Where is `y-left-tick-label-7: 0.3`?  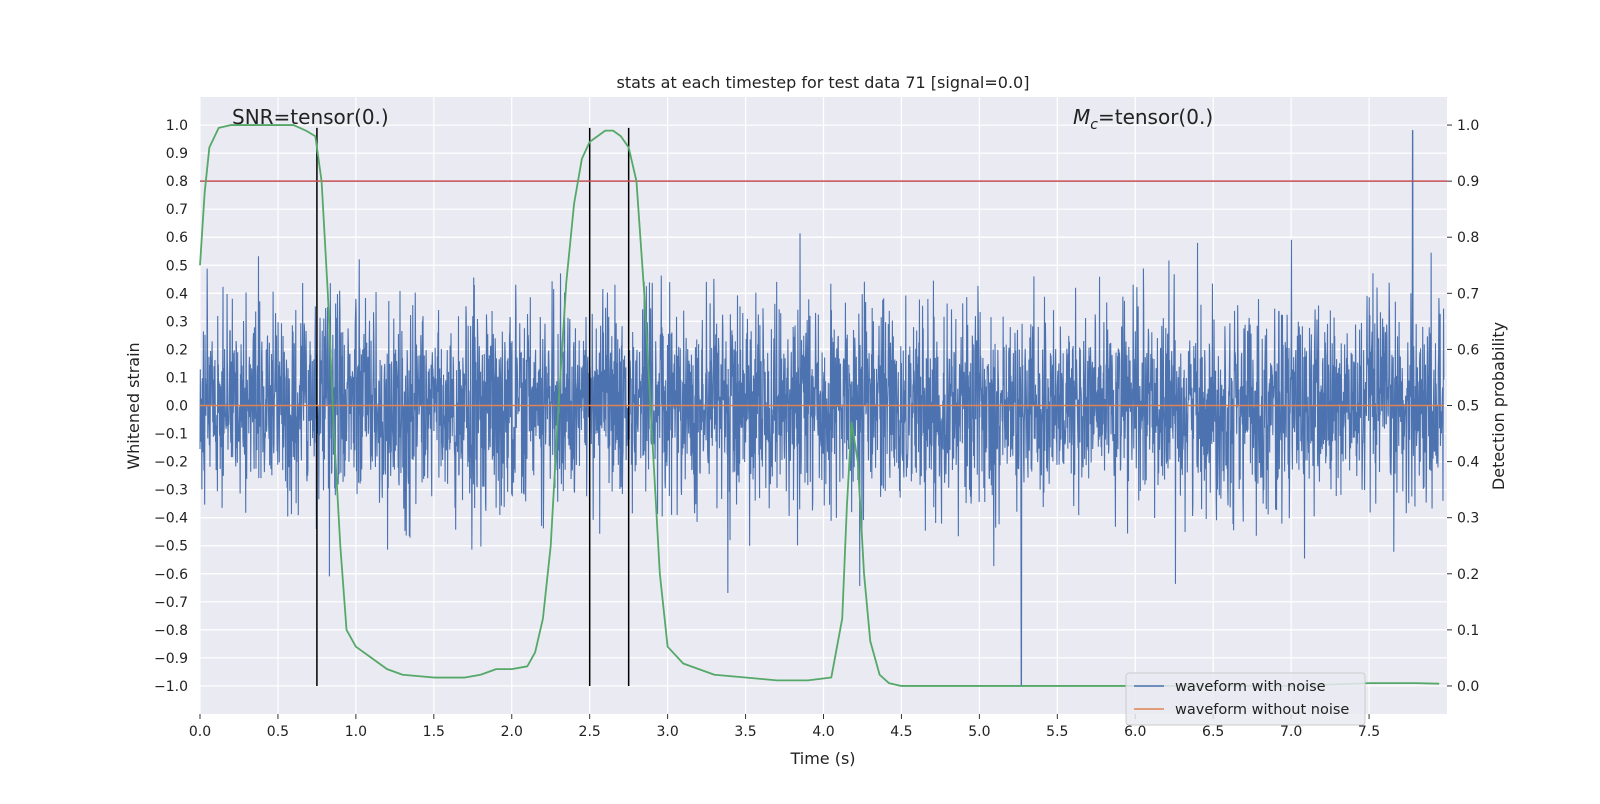 y-left-tick-label-7: 0.3 is located at coordinates (177, 322).